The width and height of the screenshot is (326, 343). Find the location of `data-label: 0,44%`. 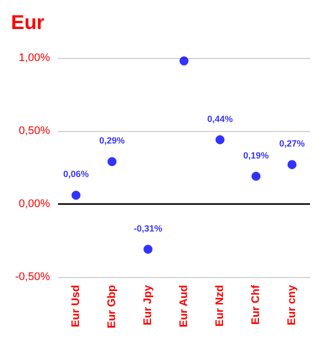

data-label: 0,44% is located at coordinates (220, 119).